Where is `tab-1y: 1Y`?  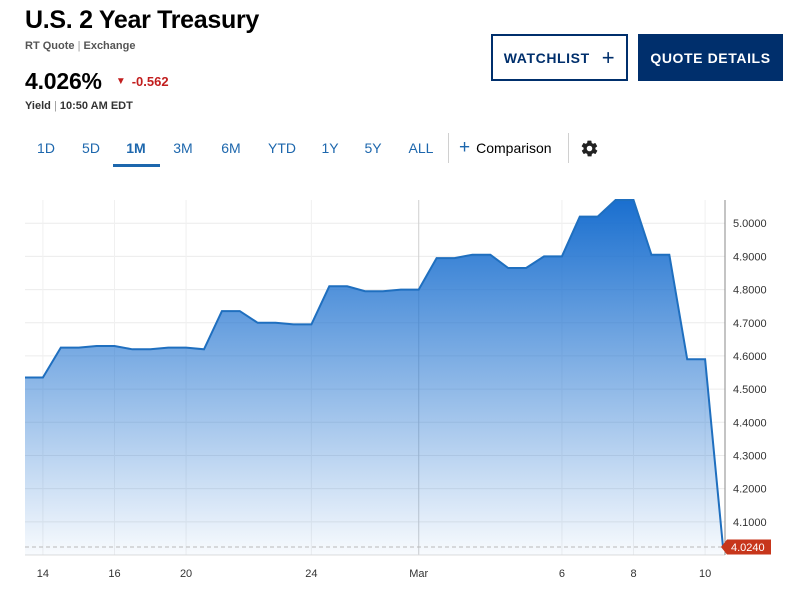 tab-1y: 1Y is located at coordinates (330, 148).